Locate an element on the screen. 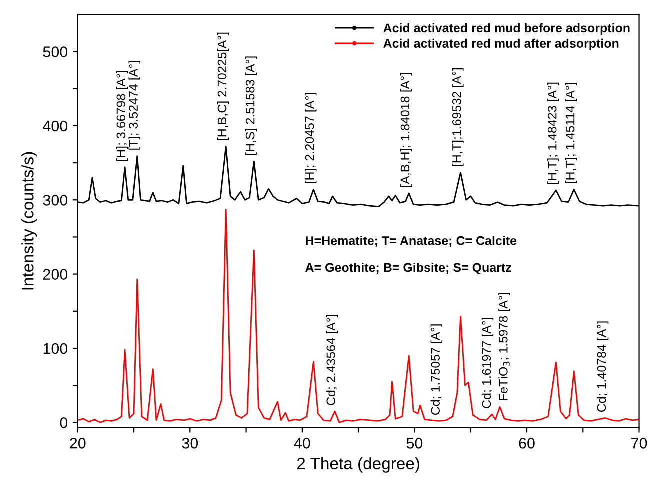  annotation: H=Hematite; T= Anatase; C= Calcite is located at coordinates (411, 242).